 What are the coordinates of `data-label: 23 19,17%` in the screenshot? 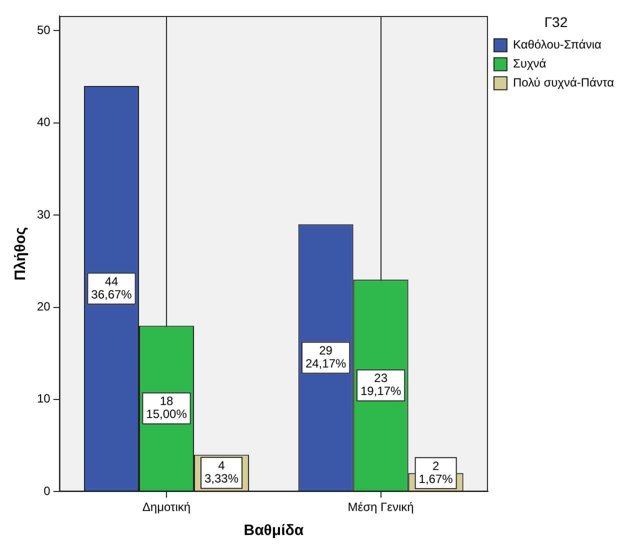 It's located at (381, 384).